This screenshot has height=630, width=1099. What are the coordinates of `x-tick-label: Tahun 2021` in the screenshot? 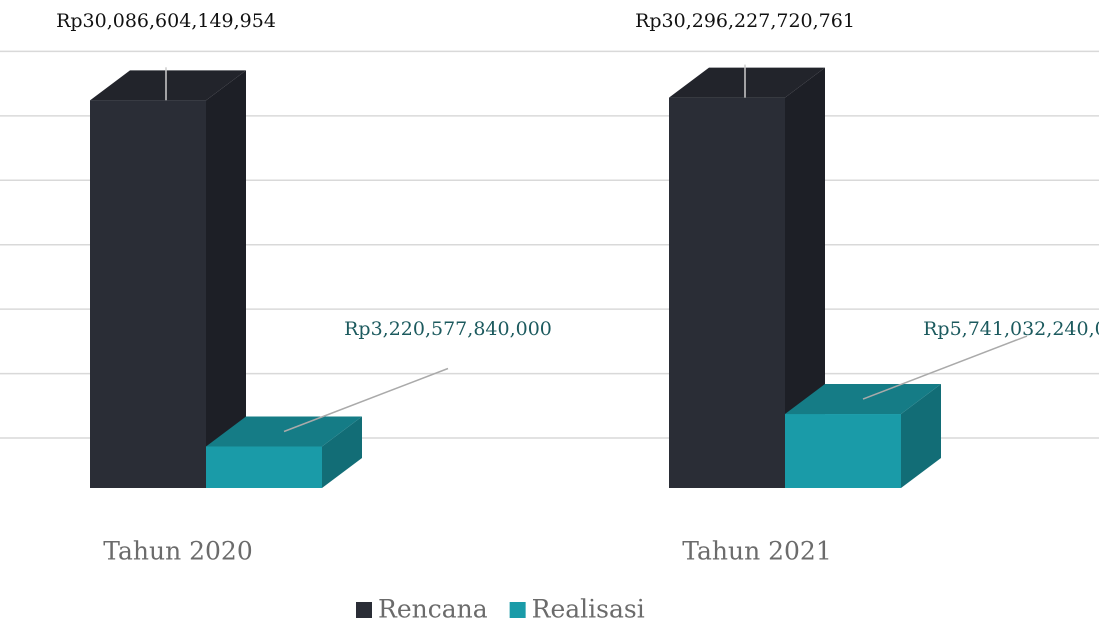 It's located at (757, 551).